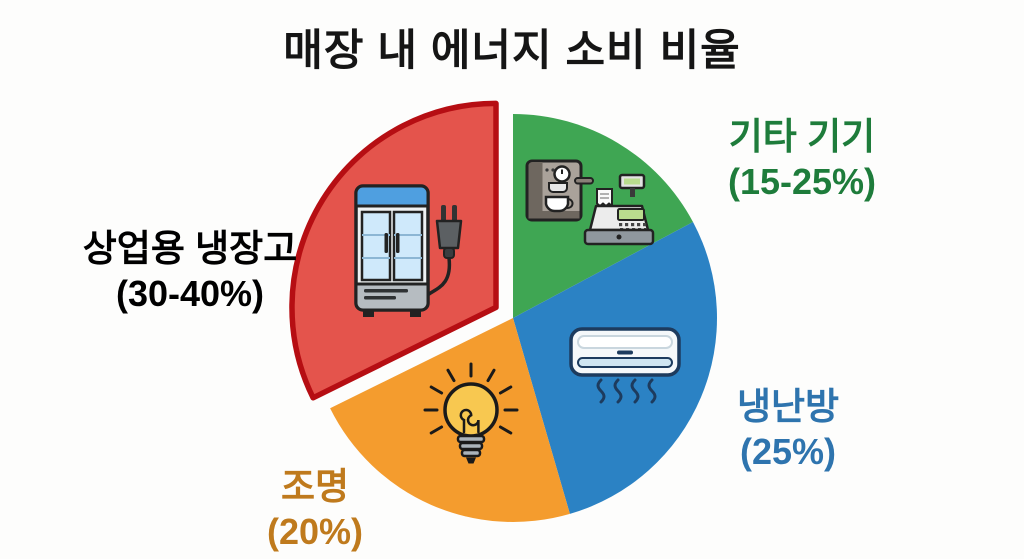 This screenshot has height=559, width=1024. I want to click on segment-name: 조명, so click(315, 486).